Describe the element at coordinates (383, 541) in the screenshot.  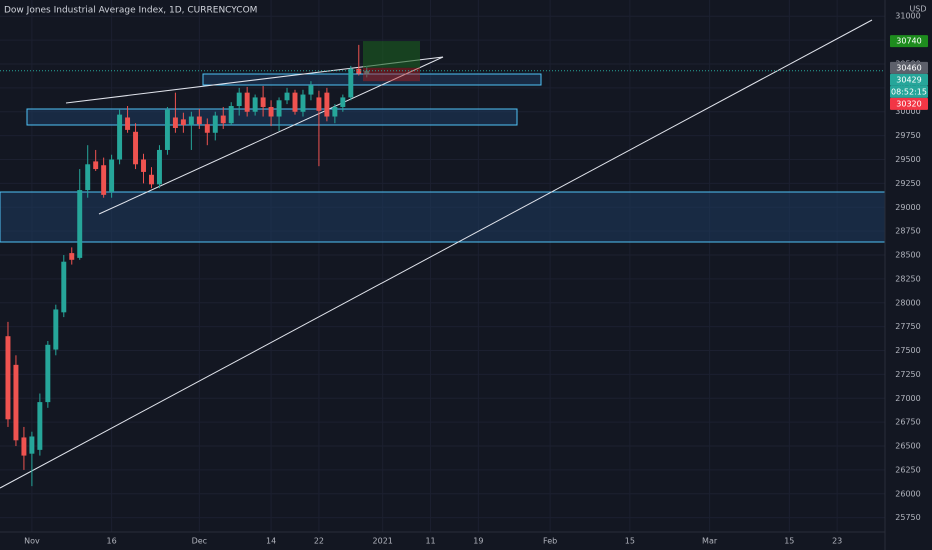
I see `x-tick-label: 2021` at that location.